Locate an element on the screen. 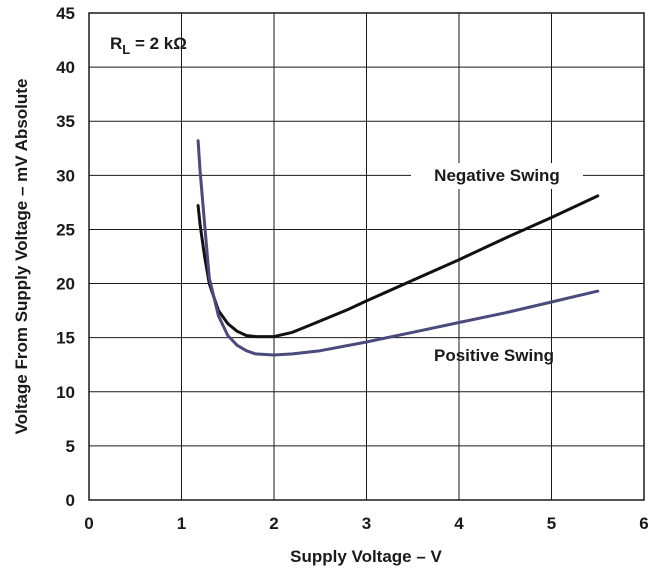 The width and height of the screenshot is (658, 578). x-tick-label: 3 is located at coordinates (366, 523).